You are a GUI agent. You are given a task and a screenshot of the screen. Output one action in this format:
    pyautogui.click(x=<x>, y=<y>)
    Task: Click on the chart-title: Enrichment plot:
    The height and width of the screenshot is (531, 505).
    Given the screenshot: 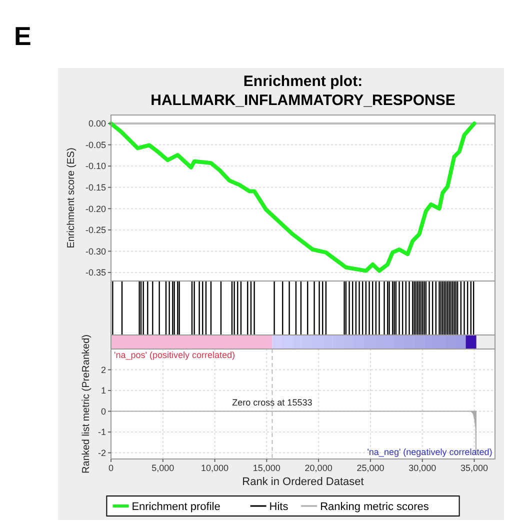 What is the action you would take?
    pyautogui.click(x=303, y=81)
    